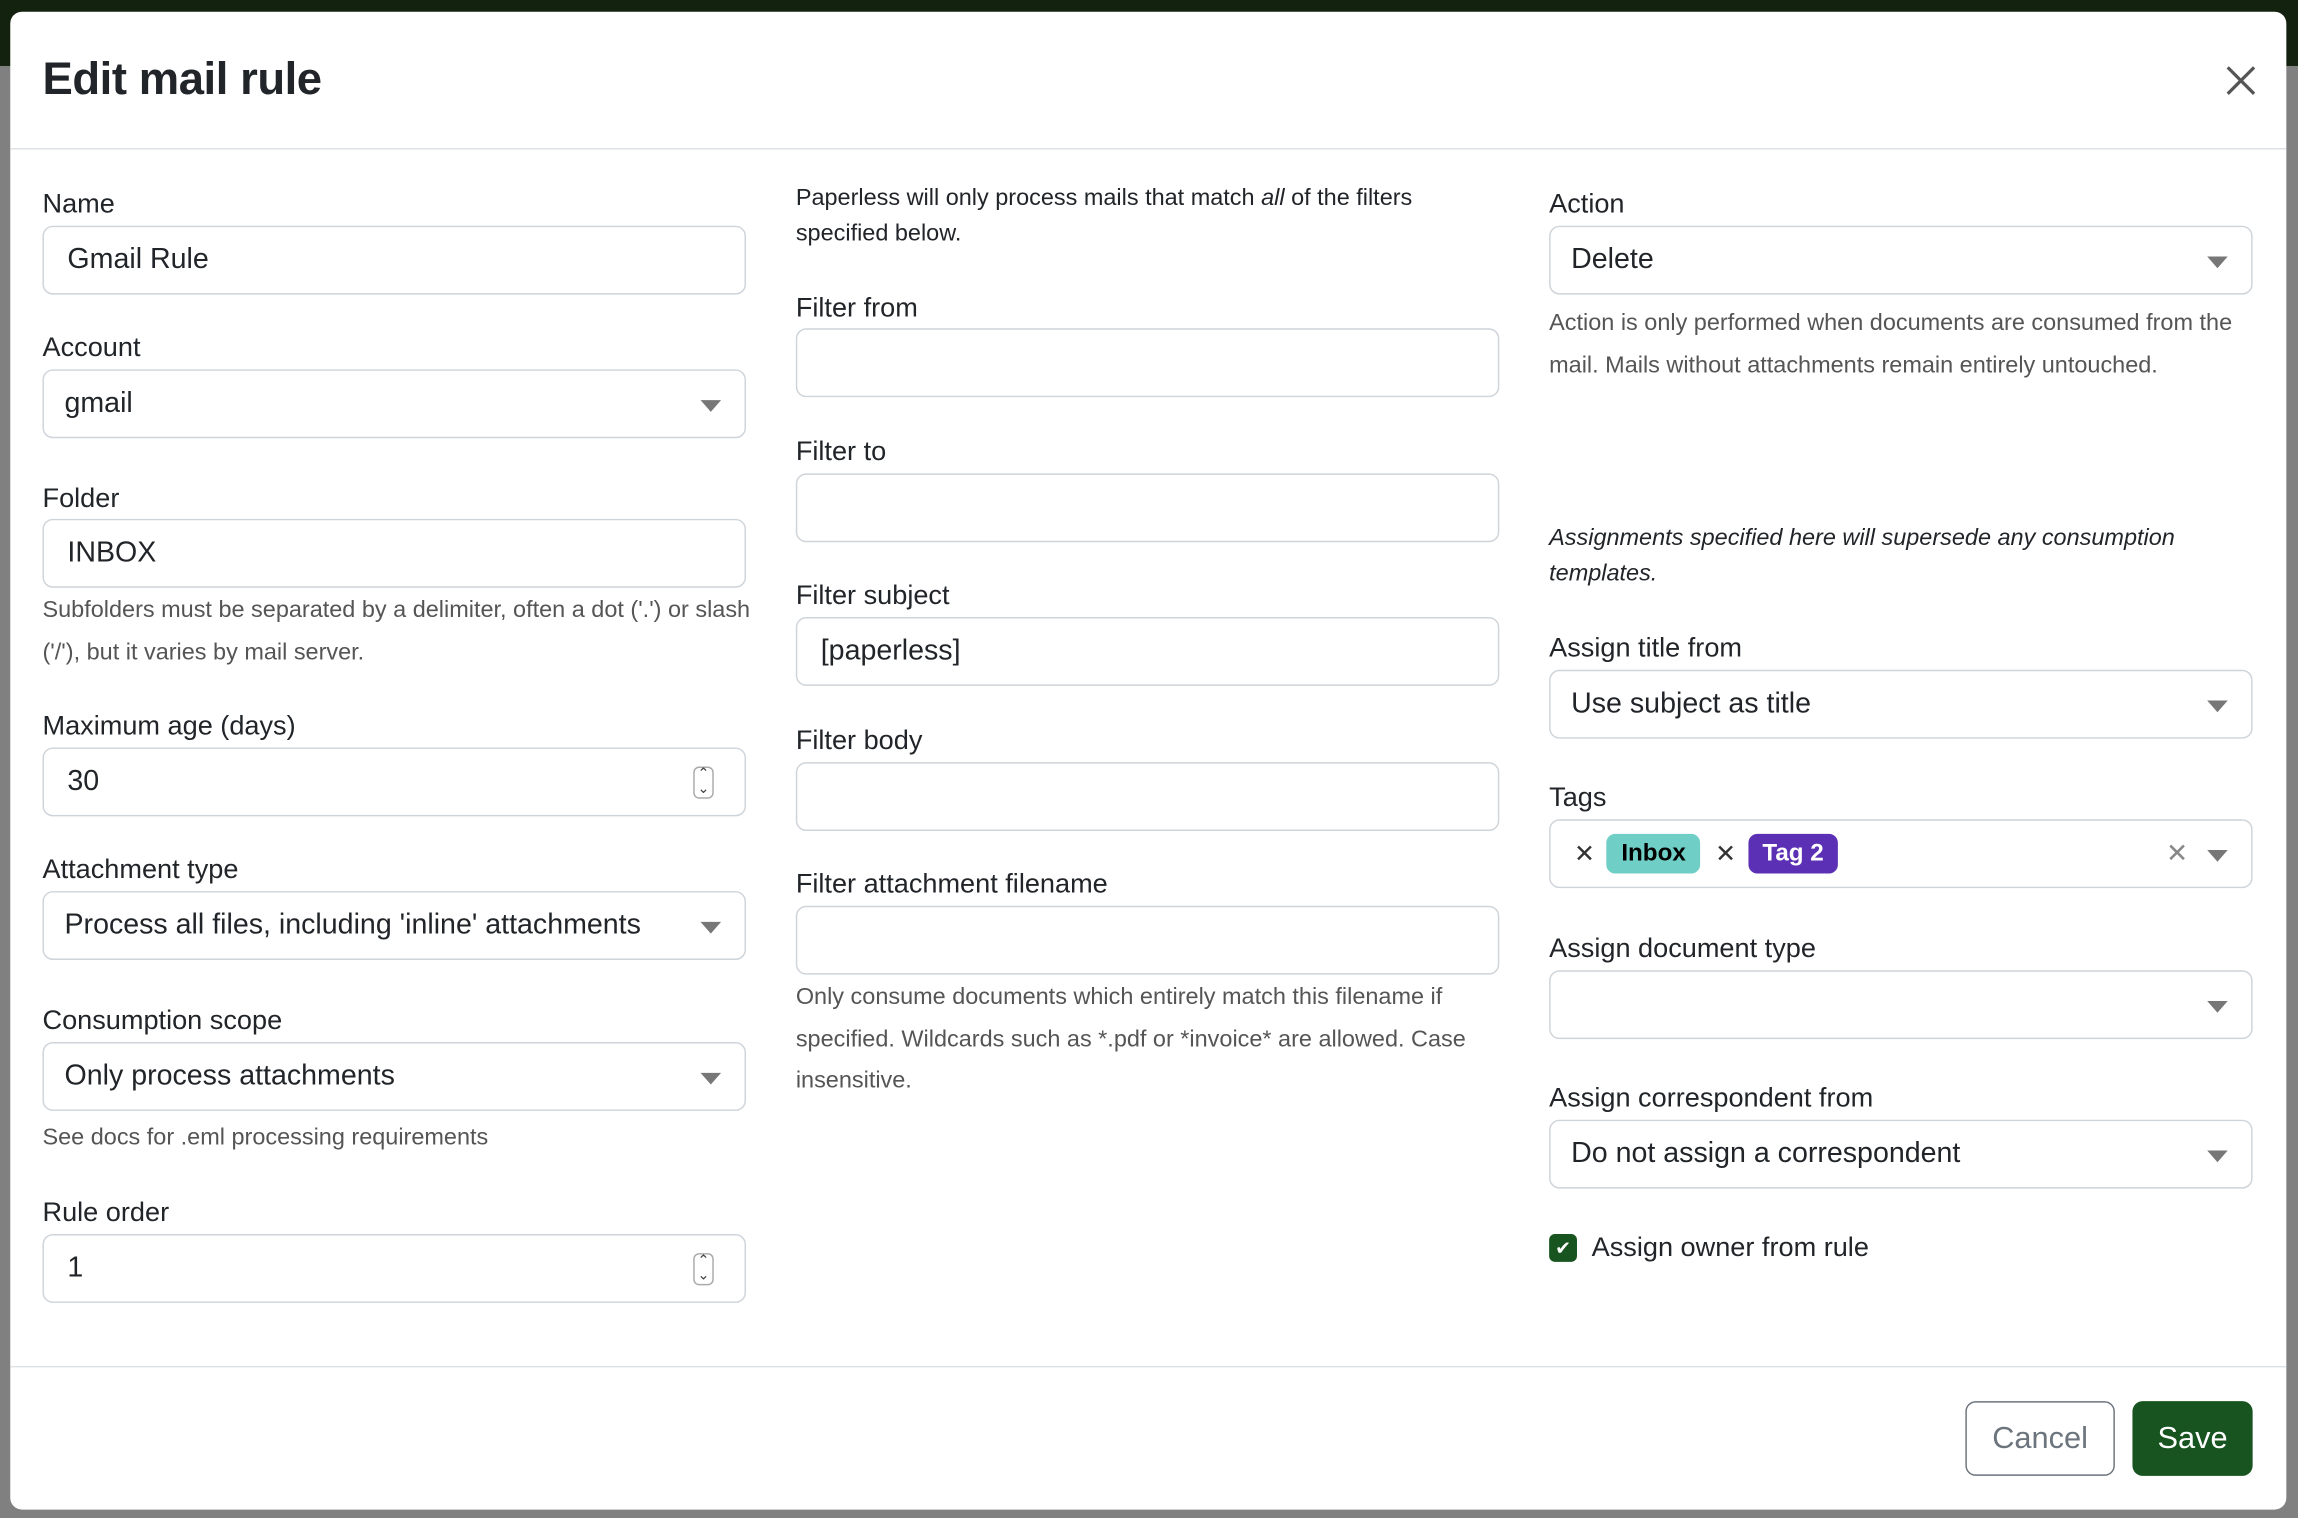 The image size is (2298, 1518). I want to click on tag-chip-inbox: Inbox, so click(1653, 853).